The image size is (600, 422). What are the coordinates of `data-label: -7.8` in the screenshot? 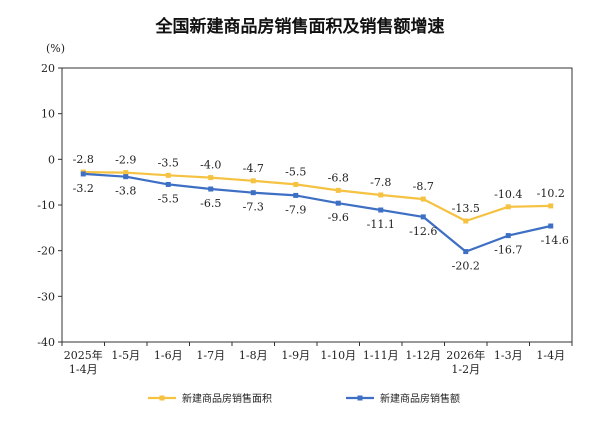 It's located at (380, 182).